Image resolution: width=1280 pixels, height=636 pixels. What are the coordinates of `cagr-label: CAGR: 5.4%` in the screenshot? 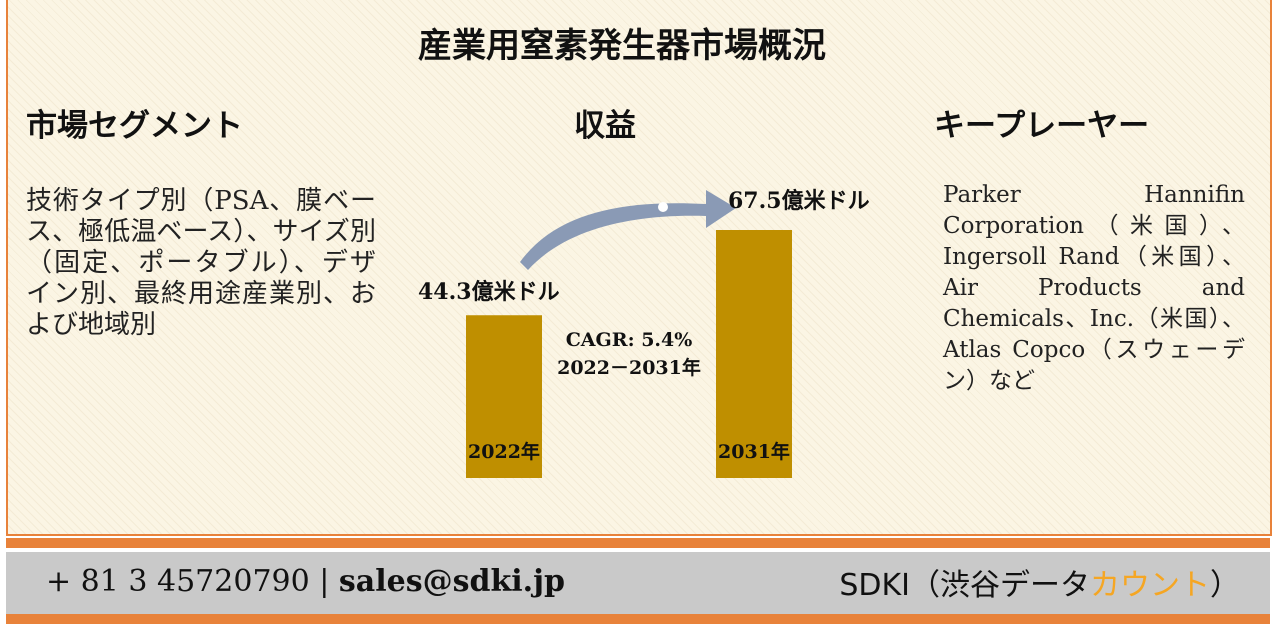 It's located at (629, 340).